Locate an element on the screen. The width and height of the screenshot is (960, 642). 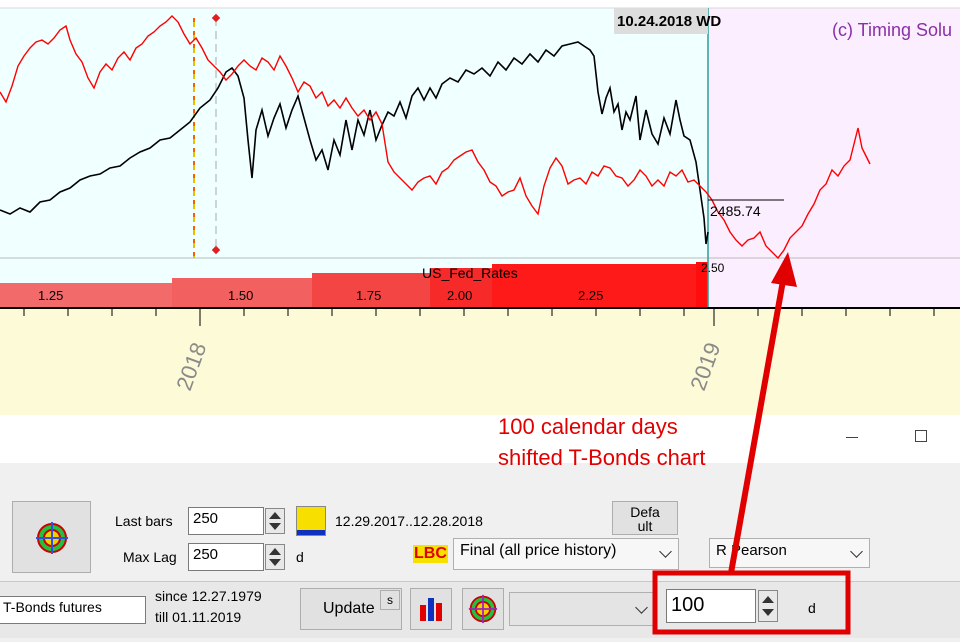
indicator-name: US_Fed_Rates is located at coordinates (470, 273).